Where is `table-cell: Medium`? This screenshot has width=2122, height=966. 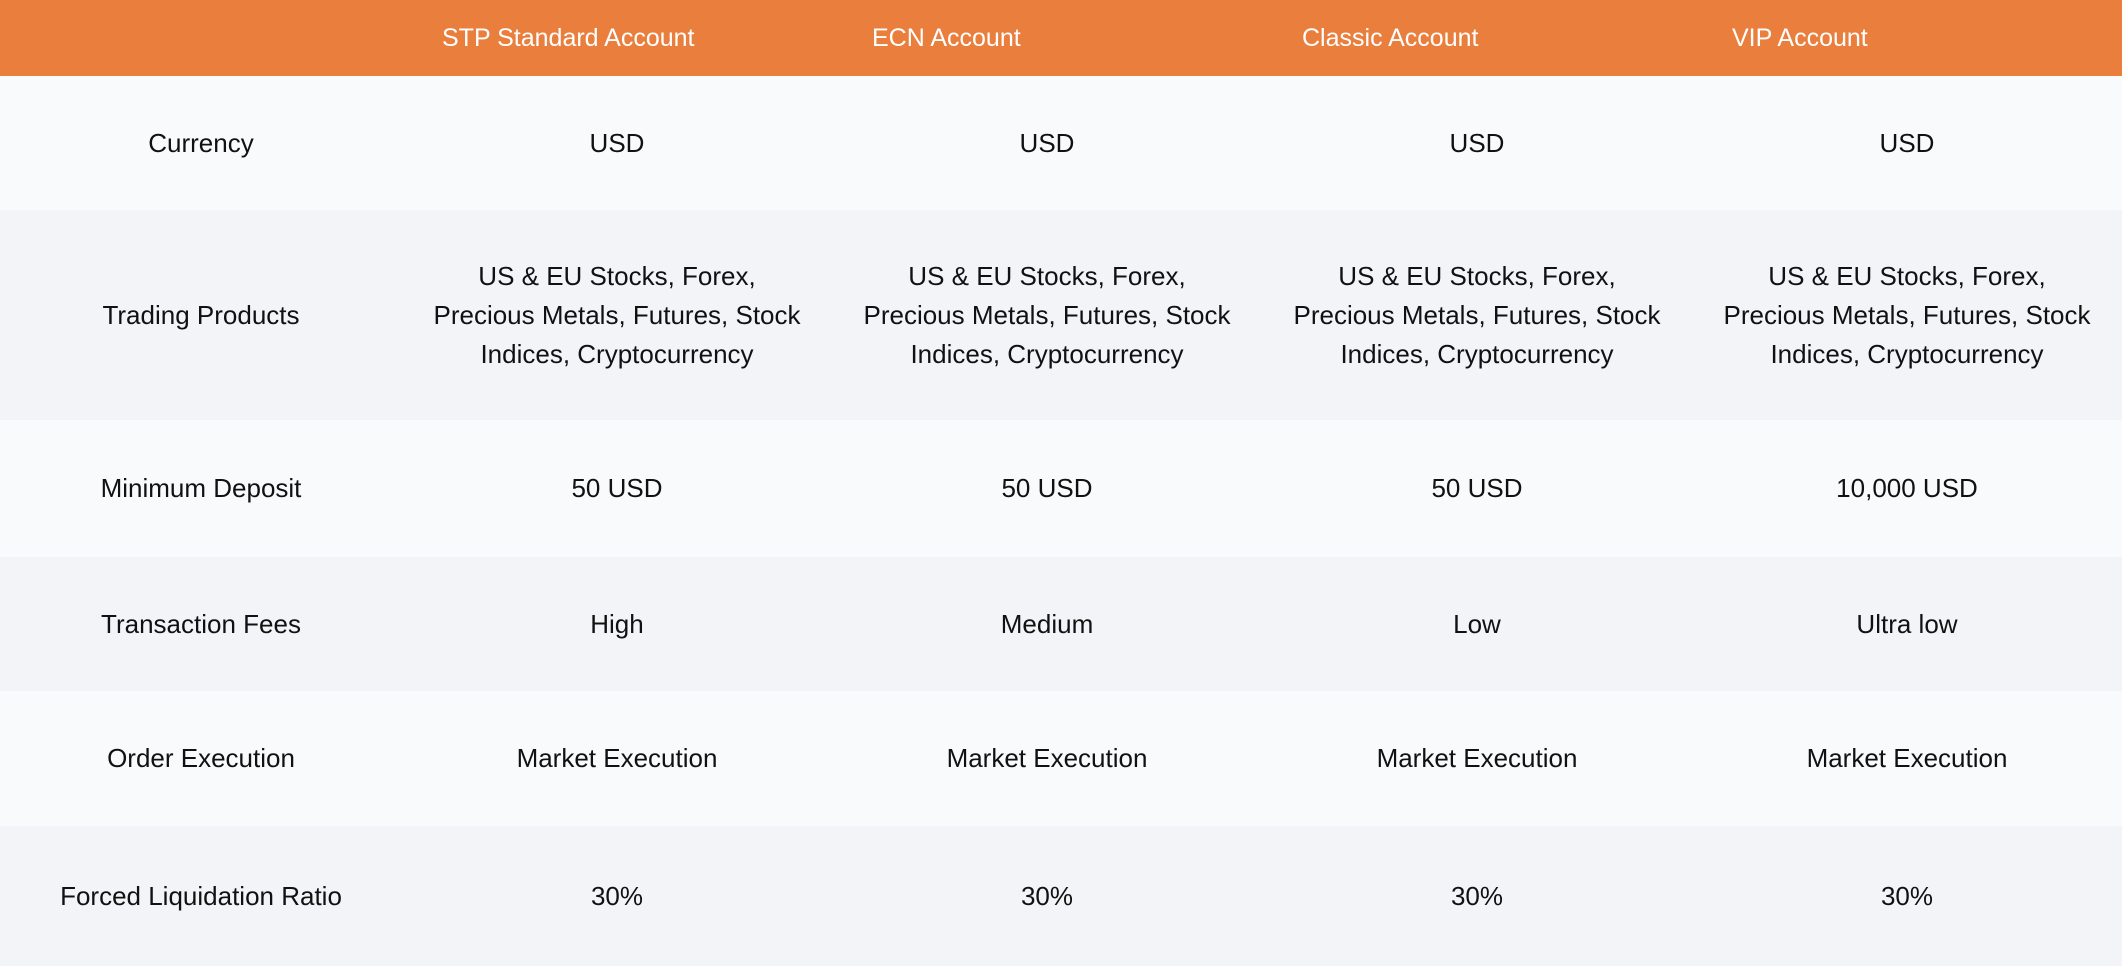
table-cell: Medium is located at coordinates (1047, 624).